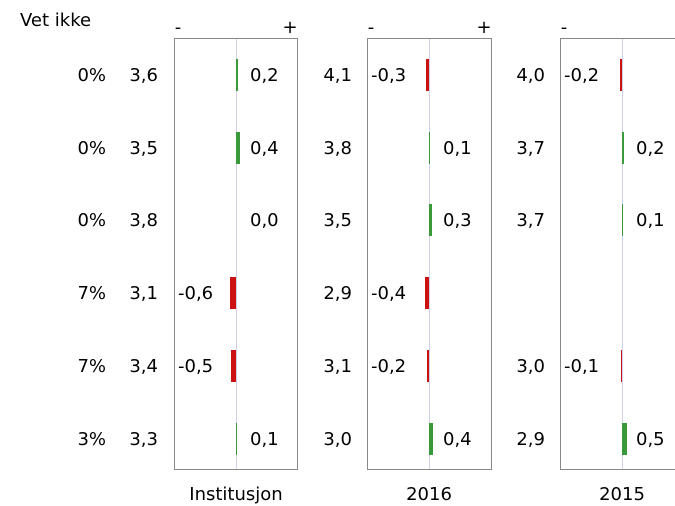  I want to click on mean-value: 3,4, so click(143, 366).